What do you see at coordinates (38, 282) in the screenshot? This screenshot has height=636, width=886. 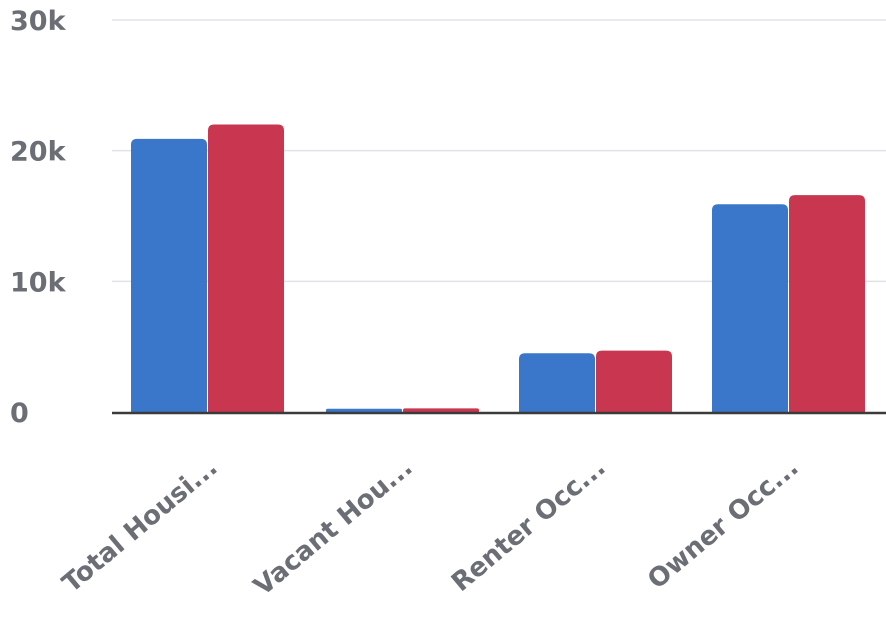 I see `y-tick-label: 10k` at bounding box center [38, 282].